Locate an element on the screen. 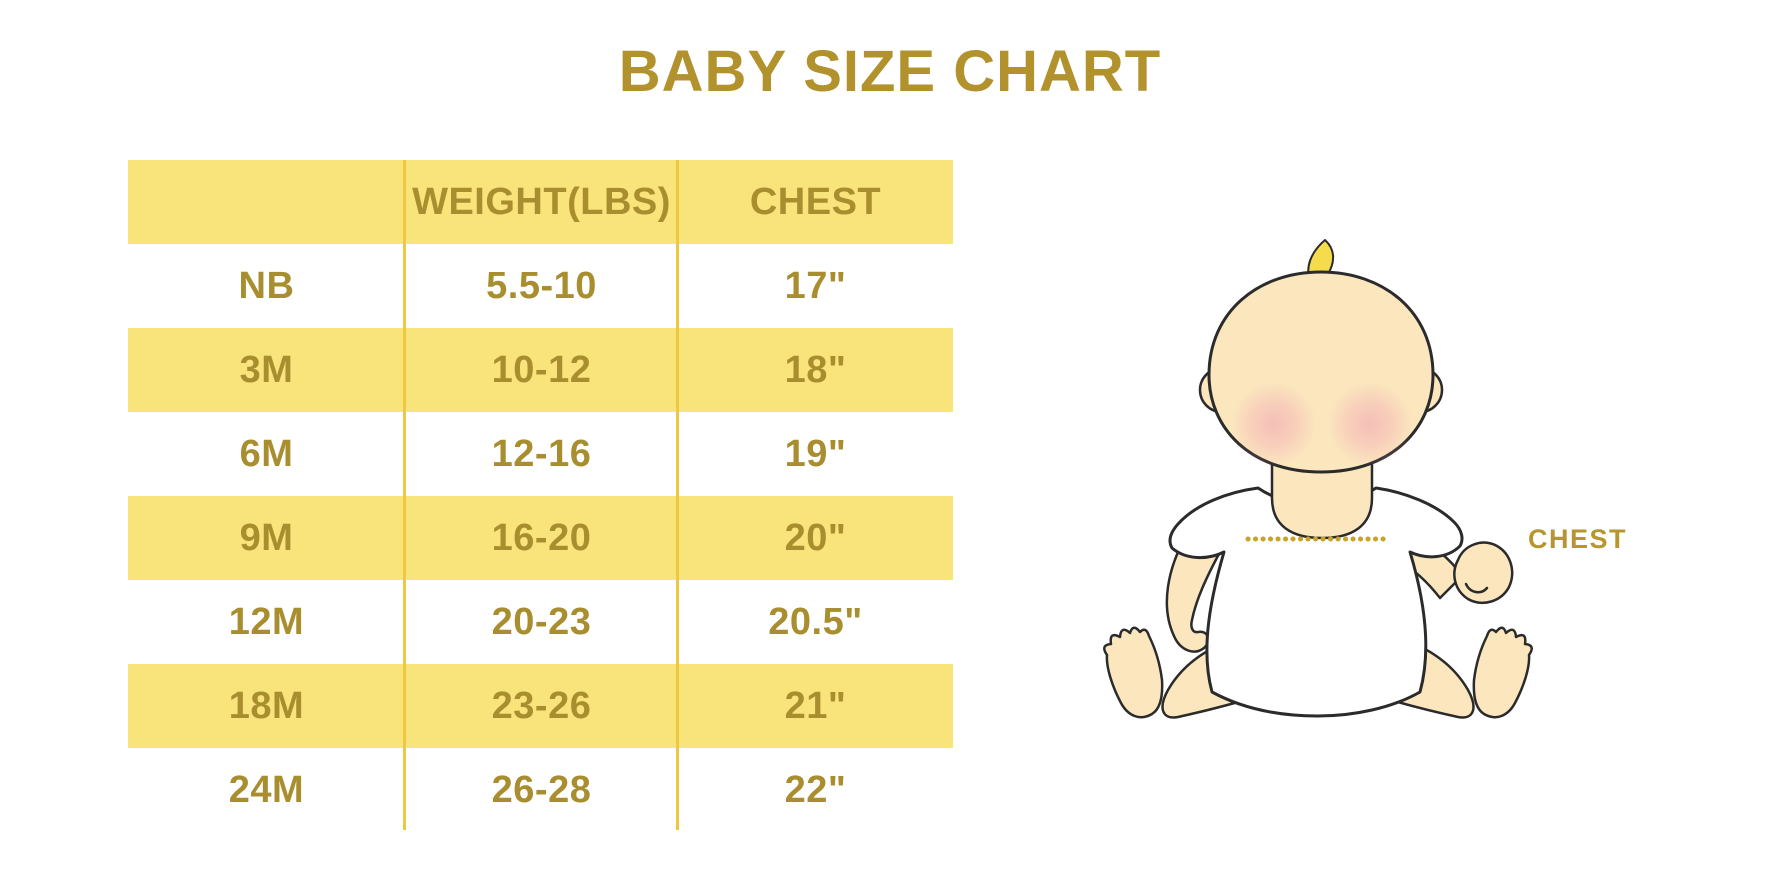 The image size is (1780, 890). weight-cell: 26-28 is located at coordinates (541, 789).